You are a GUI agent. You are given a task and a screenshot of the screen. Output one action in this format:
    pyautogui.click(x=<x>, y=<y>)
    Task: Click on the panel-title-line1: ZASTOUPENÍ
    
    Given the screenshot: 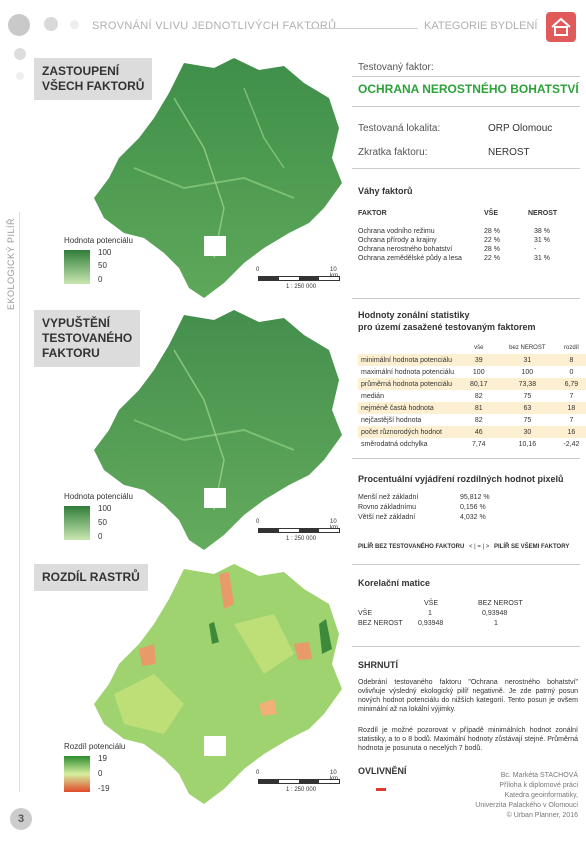 What is the action you would take?
    pyautogui.click(x=81, y=71)
    